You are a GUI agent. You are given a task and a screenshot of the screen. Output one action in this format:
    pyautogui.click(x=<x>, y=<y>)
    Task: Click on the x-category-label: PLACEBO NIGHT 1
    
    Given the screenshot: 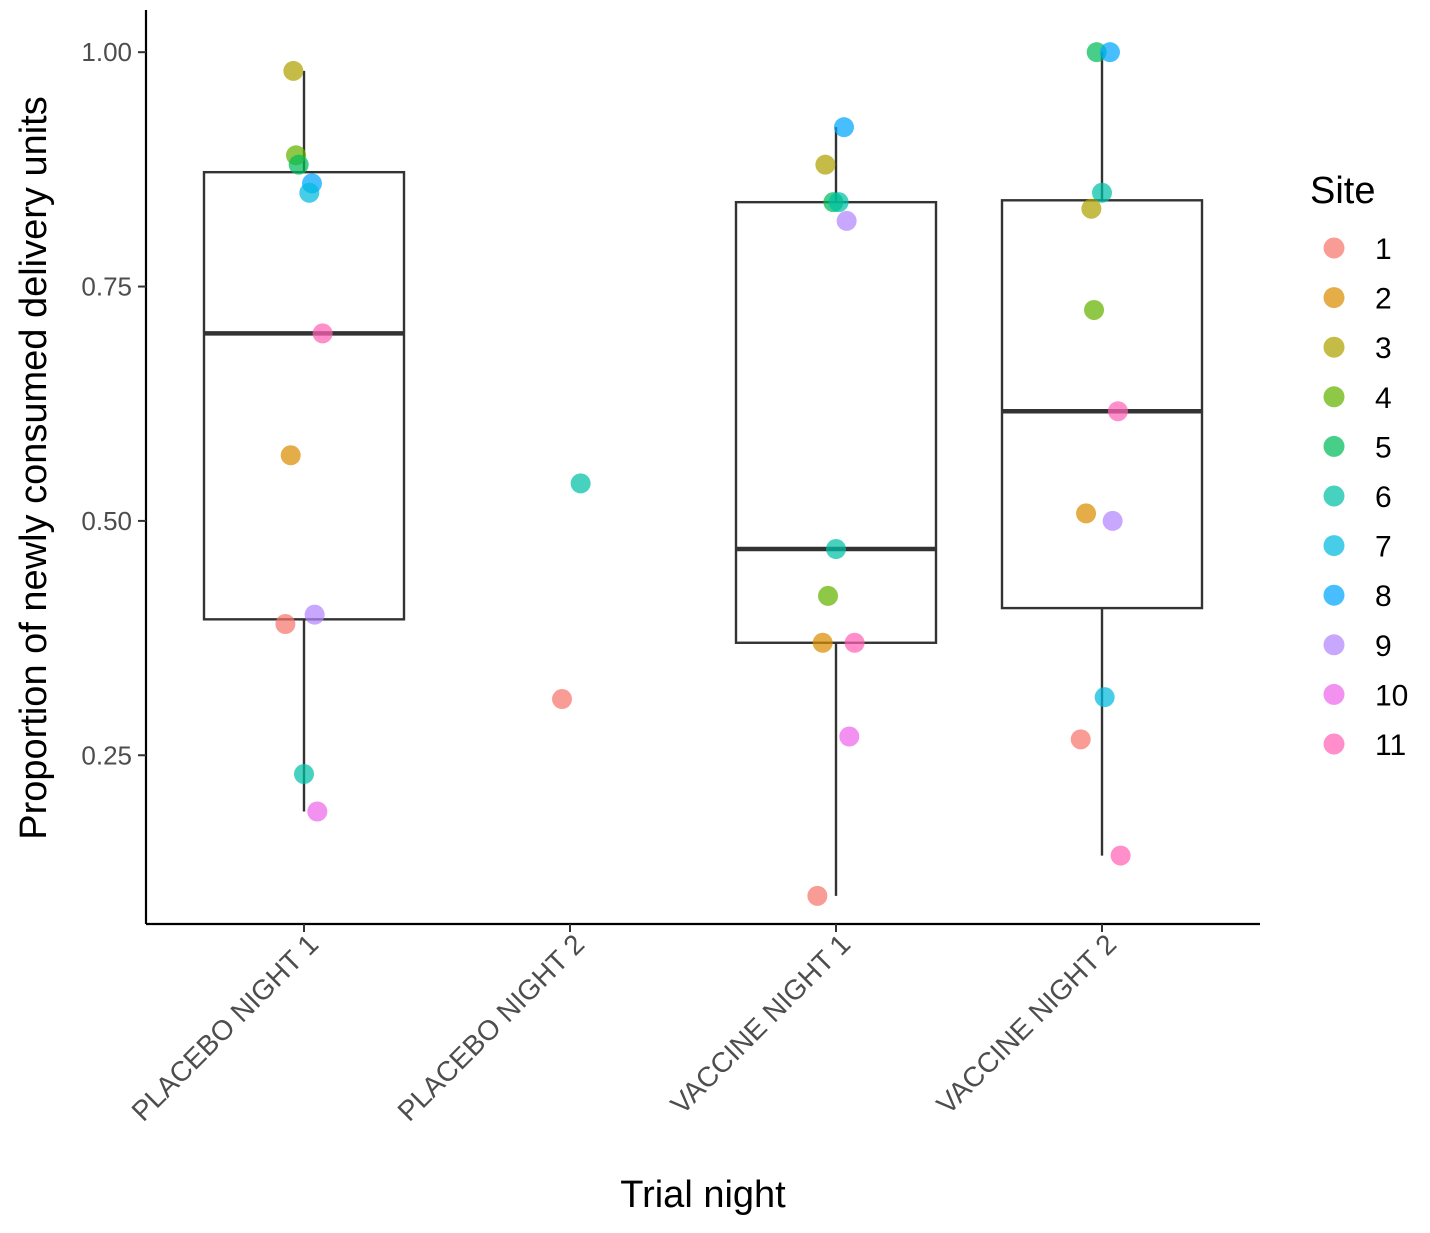 What is the action you would take?
    pyautogui.click(x=225, y=1027)
    